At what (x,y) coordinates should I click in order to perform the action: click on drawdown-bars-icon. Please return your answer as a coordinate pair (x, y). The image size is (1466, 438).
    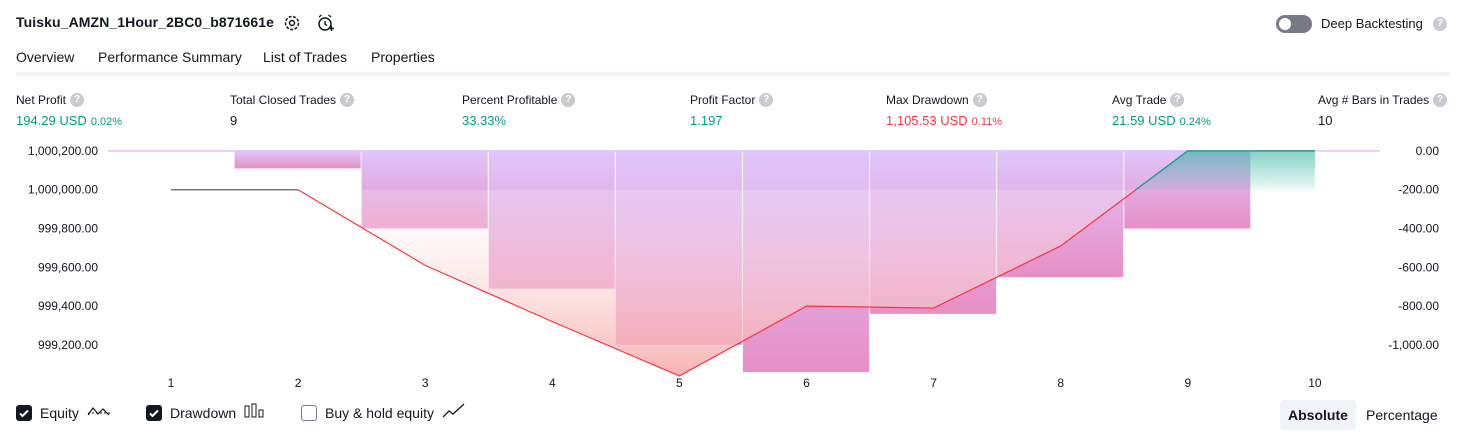
    Looking at the image, I should click on (255, 412).